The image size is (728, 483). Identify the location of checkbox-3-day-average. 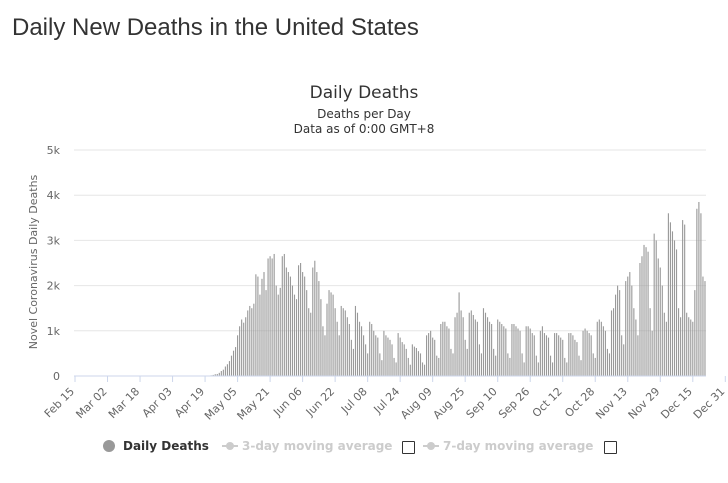
(408, 447).